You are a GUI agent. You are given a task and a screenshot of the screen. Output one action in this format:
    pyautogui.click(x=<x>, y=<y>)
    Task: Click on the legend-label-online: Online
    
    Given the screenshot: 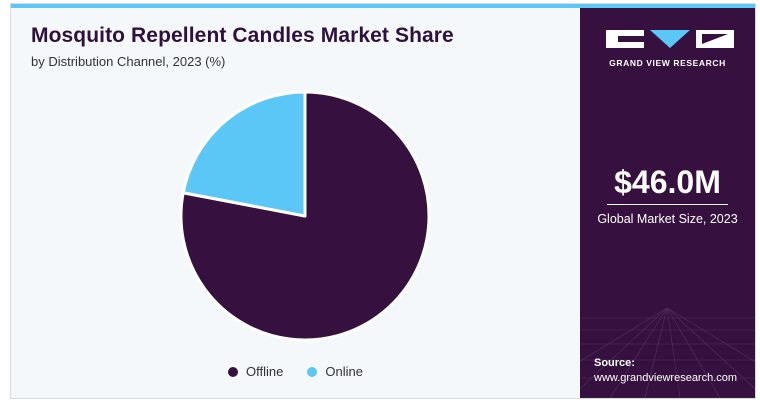 What is the action you would take?
    pyautogui.click(x=344, y=371)
    